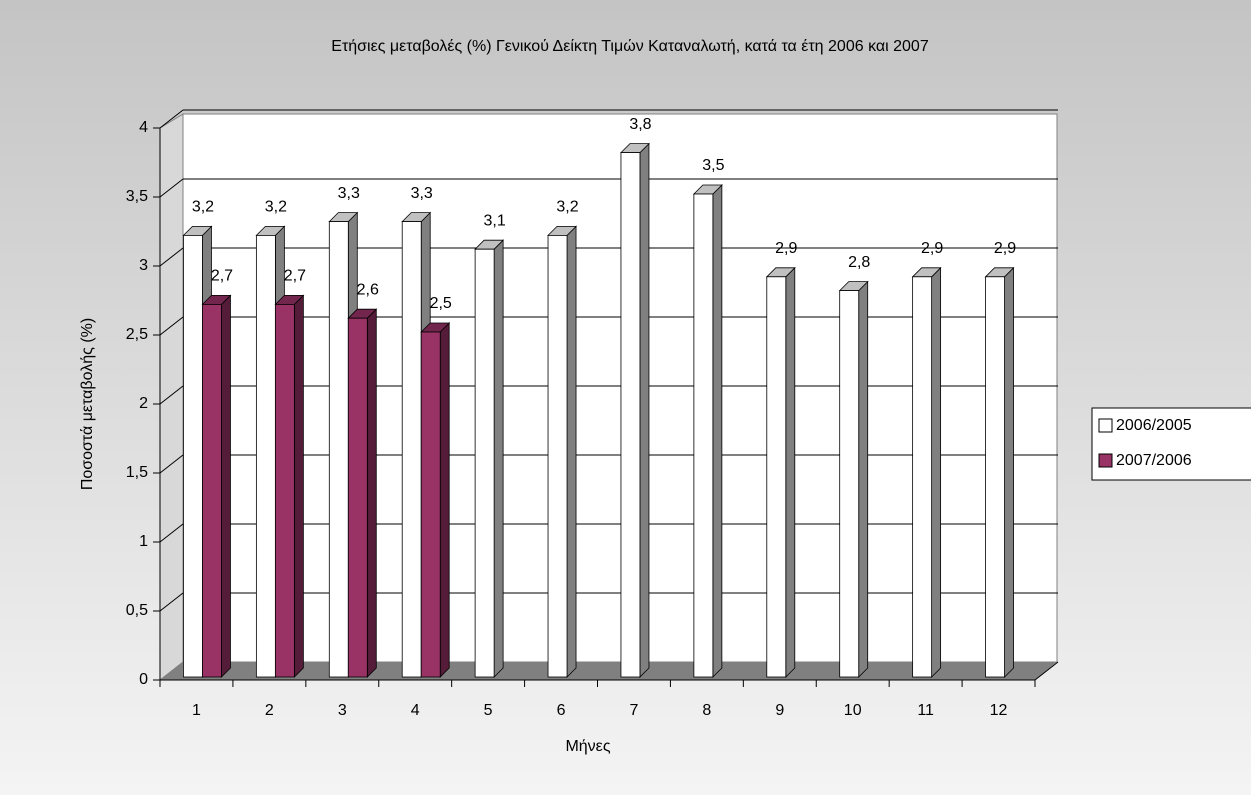 The image size is (1251, 800). Describe the element at coordinates (143, 127) in the screenshot. I see `y-tick-label: 4` at that location.